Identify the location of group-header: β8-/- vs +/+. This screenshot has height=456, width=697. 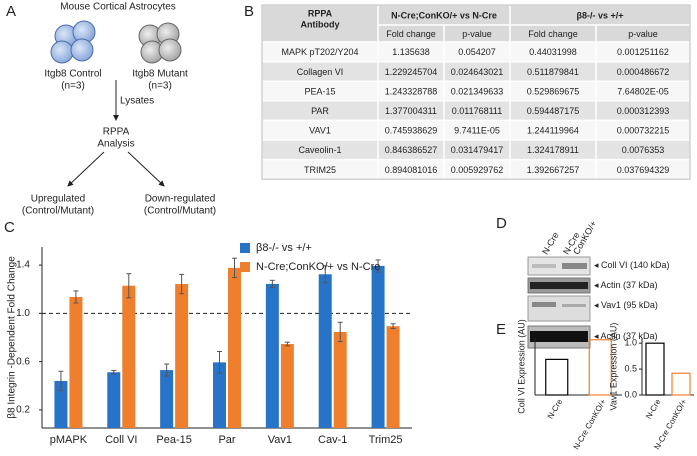
(599, 15).